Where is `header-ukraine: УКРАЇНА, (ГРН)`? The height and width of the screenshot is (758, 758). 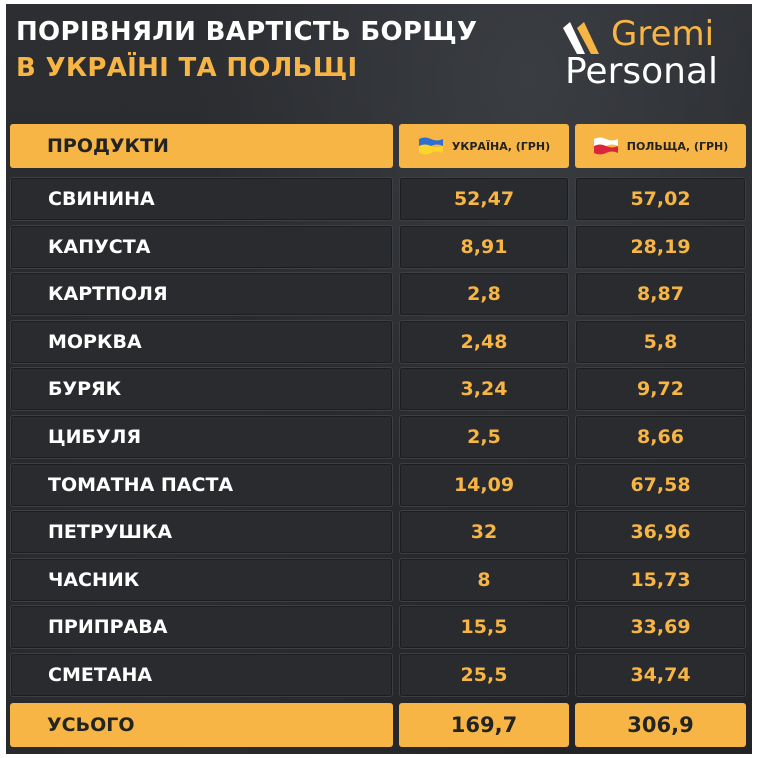 header-ukraine: УКРАЇНА, (ГРН) is located at coordinates (484, 146).